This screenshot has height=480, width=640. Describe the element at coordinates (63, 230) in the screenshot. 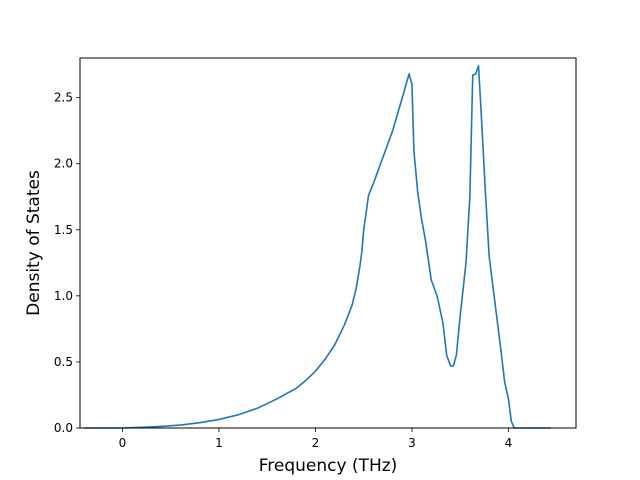

I see `y-tick-label: 1.5` at that location.